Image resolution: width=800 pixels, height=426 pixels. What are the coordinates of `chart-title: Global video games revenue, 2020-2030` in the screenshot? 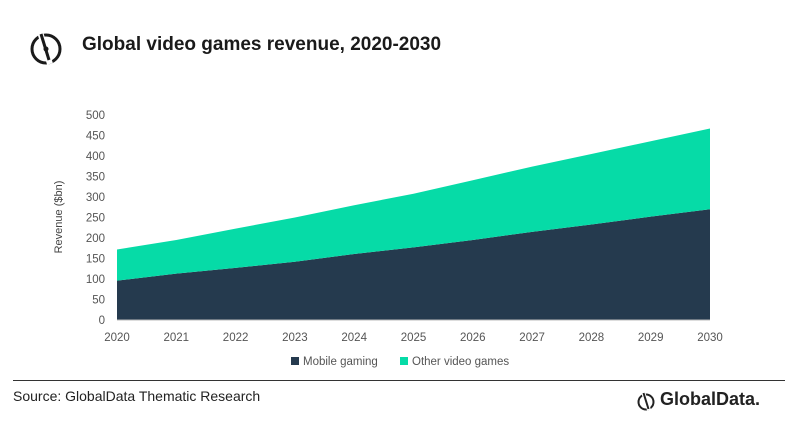 It's located at (262, 44).